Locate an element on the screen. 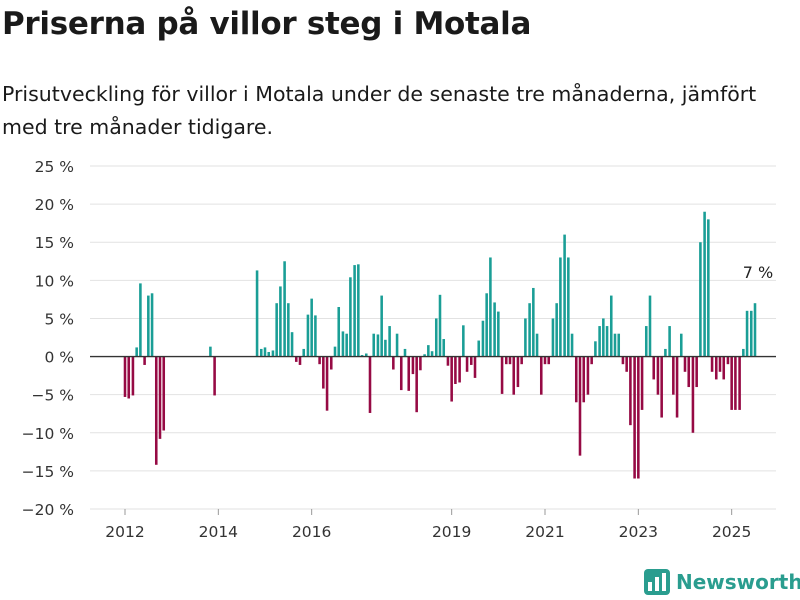  y-tick-label: −20 % is located at coordinates (48, 510).